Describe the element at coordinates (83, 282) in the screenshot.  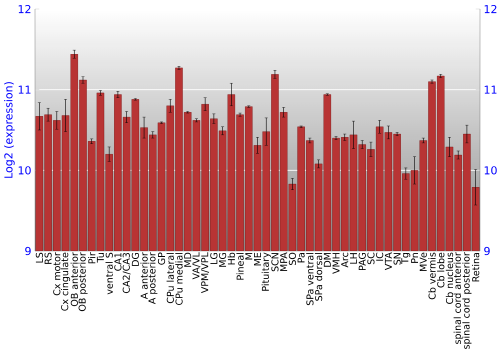
I see `x-tick-label: OB posterior` at that location.